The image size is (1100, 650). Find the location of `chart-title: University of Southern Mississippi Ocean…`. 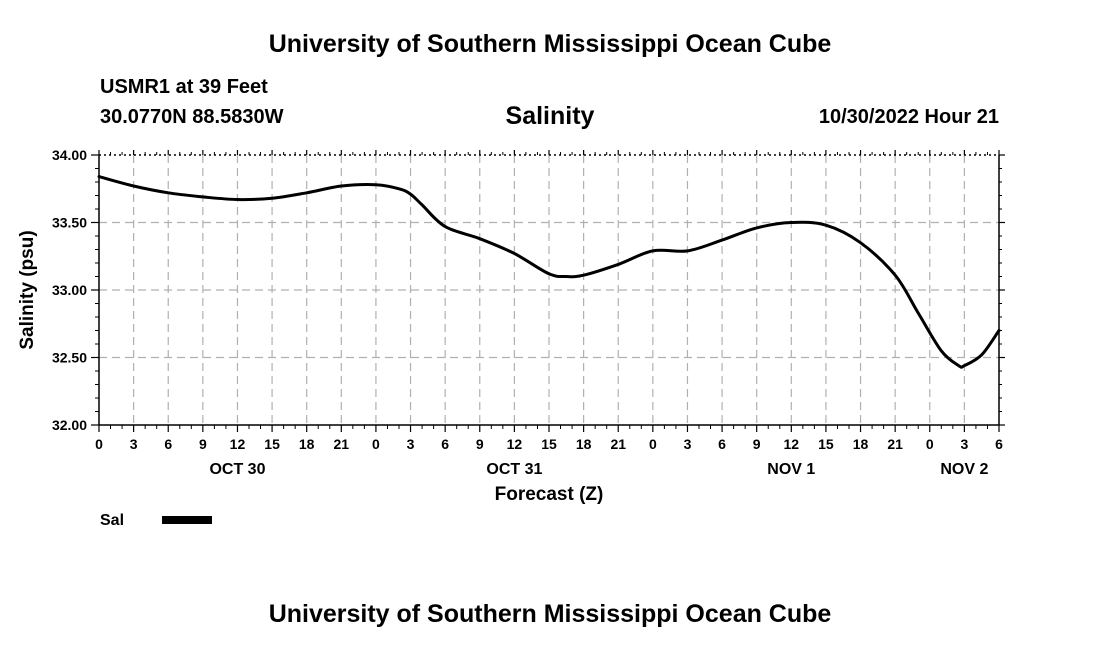

chart-title: University of Southern Mississippi Ocean… is located at coordinates (550, 44).